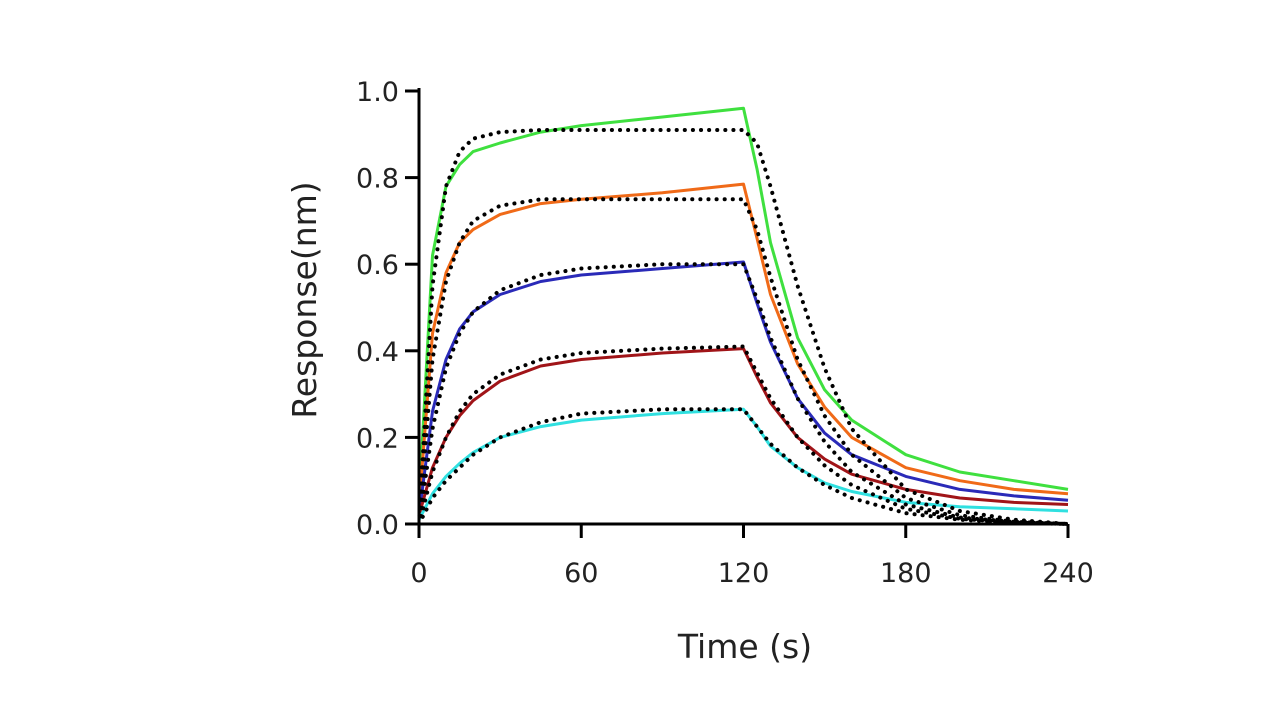  I want to click on x-tick-label: 120, so click(744, 573).